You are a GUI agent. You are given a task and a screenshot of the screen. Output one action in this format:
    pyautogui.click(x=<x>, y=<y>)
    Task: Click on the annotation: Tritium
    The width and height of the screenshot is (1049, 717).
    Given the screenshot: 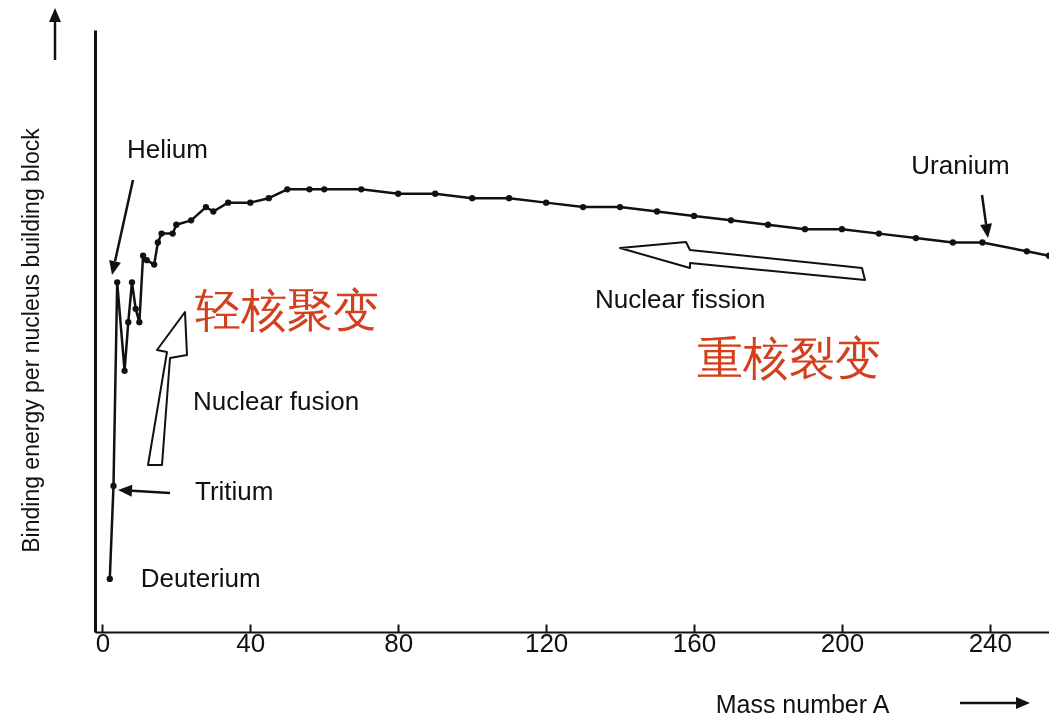 What is the action you would take?
    pyautogui.click(x=234, y=491)
    